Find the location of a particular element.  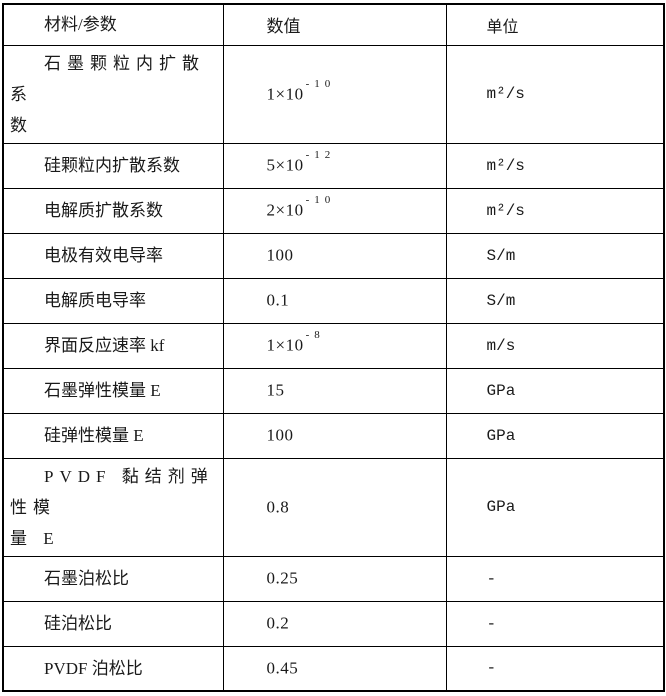

value-base: 0.2 is located at coordinates (278, 623).